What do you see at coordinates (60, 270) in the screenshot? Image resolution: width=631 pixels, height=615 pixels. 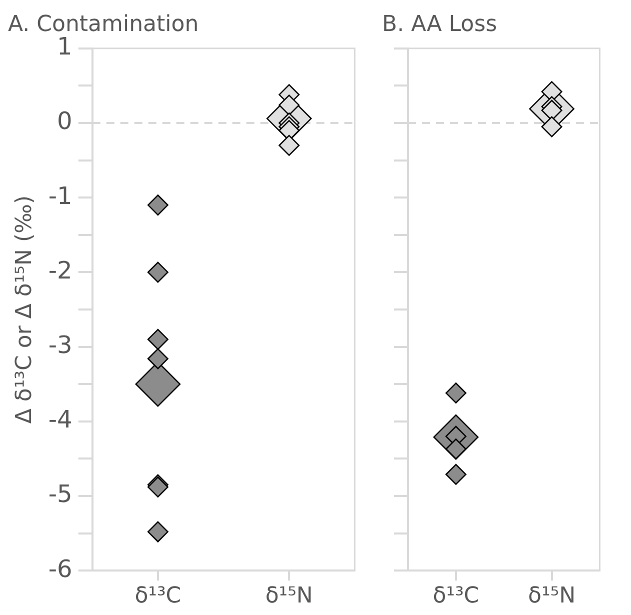 I see `y-tick-label: -2` at bounding box center [60, 270].